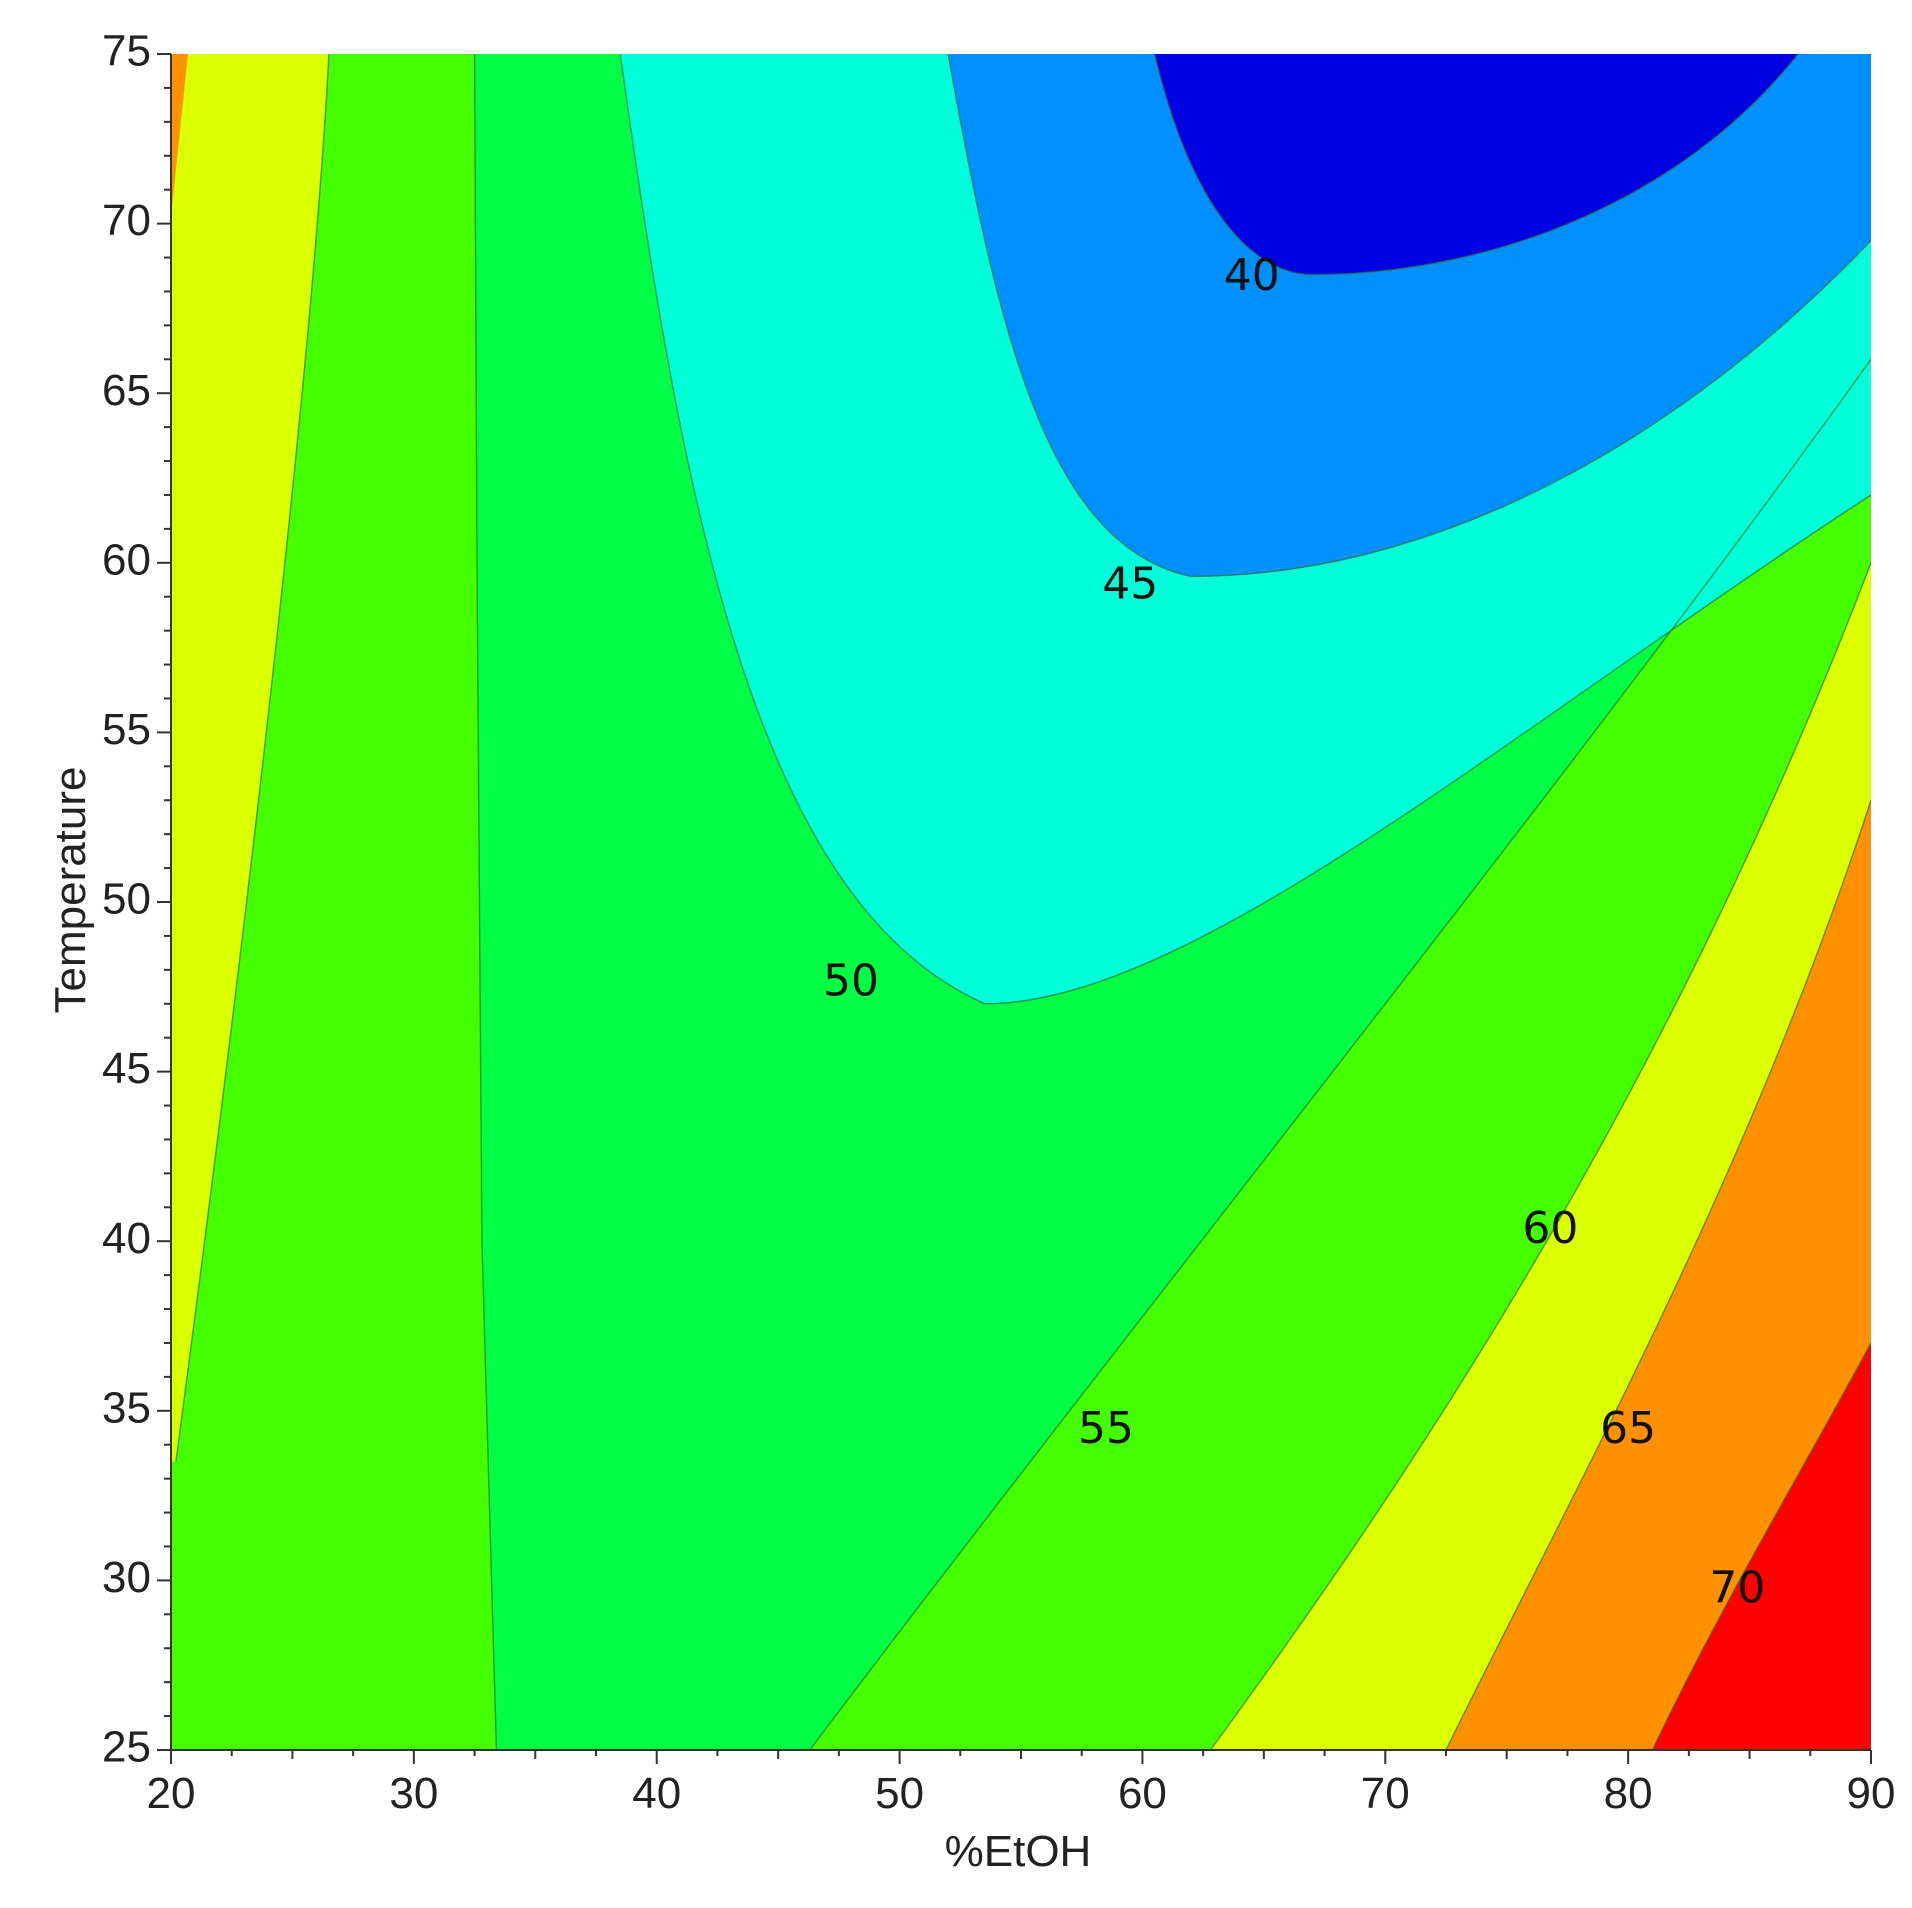 The height and width of the screenshot is (1908, 1912). What do you see at coordinates (656, 1793) in the screenshot?
I see `x-tick-label: 40` at bounding box center [656, 1793].